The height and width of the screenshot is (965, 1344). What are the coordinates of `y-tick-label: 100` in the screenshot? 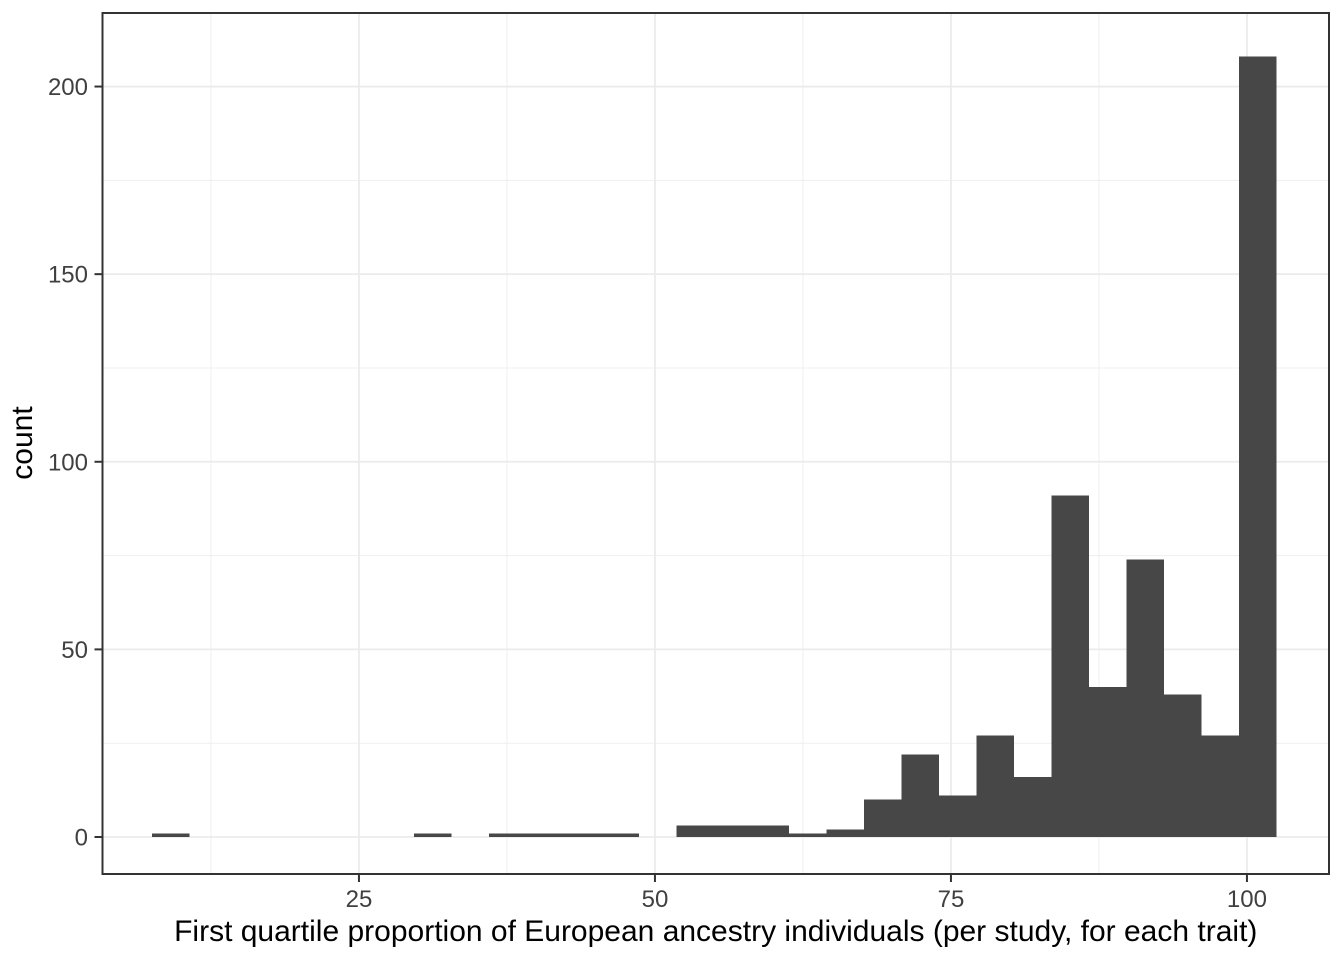 It's located at (68, 462).